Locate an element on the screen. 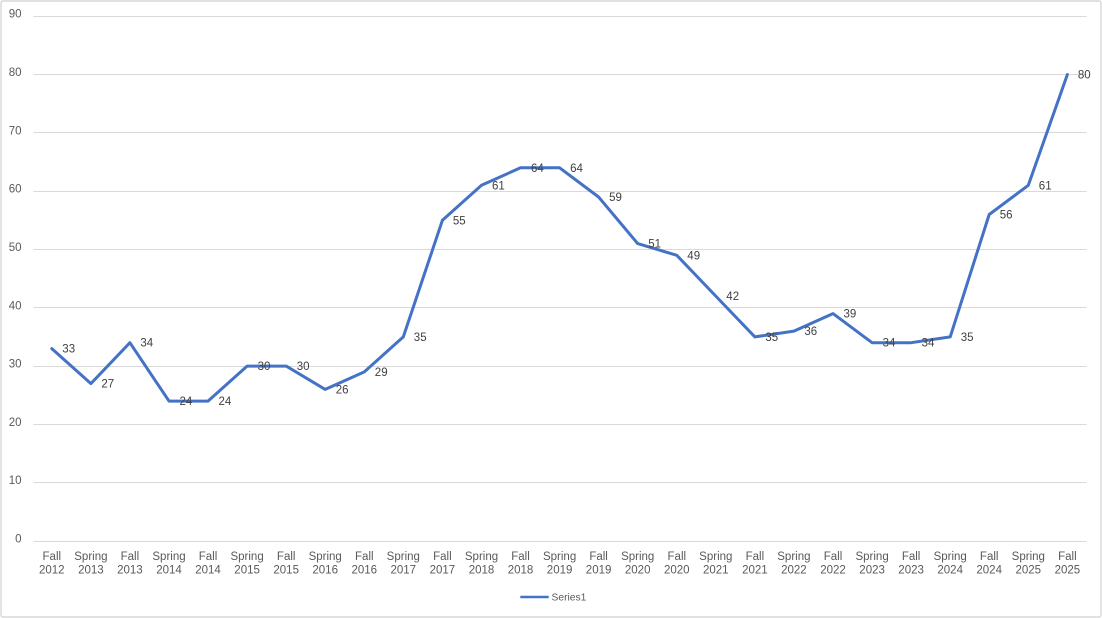 The image size is (1102, 618). svg-text: Series1 is located at coordinates (569, 598).